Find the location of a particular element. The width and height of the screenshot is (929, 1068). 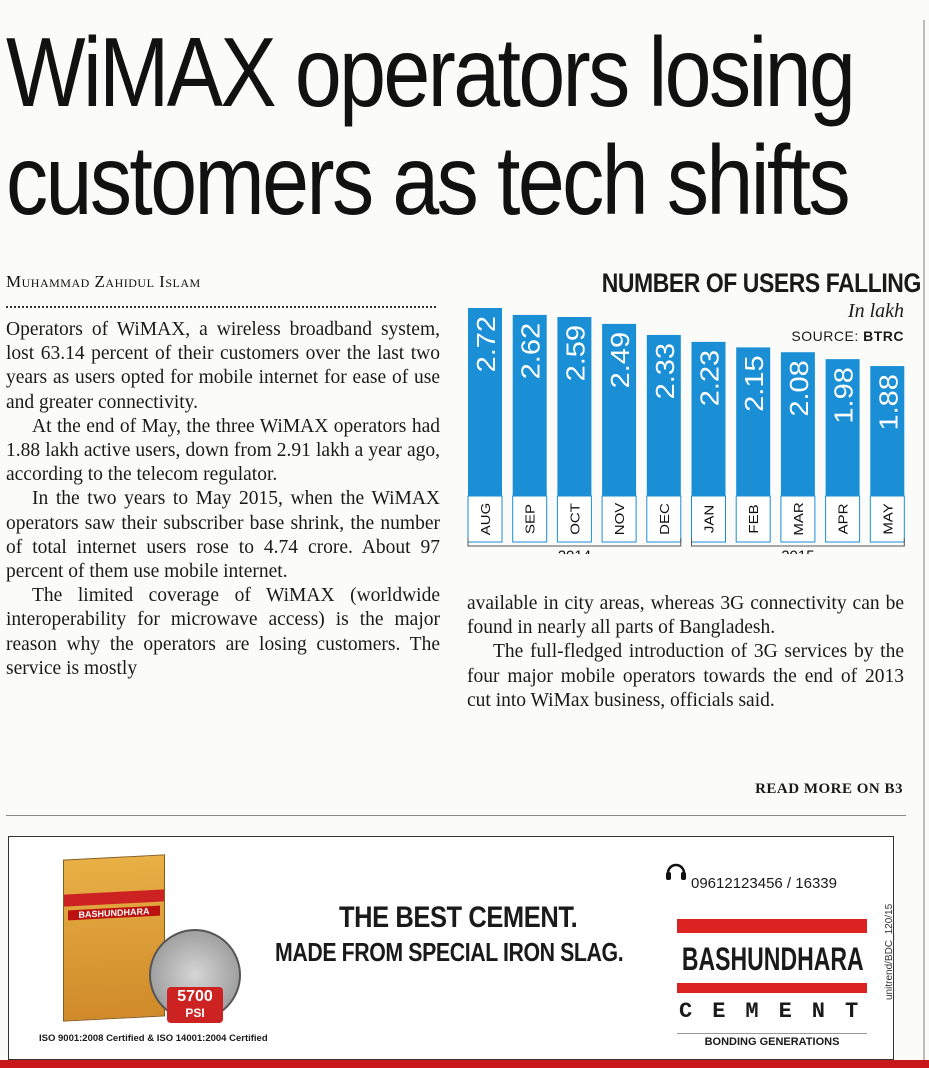

psi-badge: 5700 PSI is located at coordinates (195, 1005).